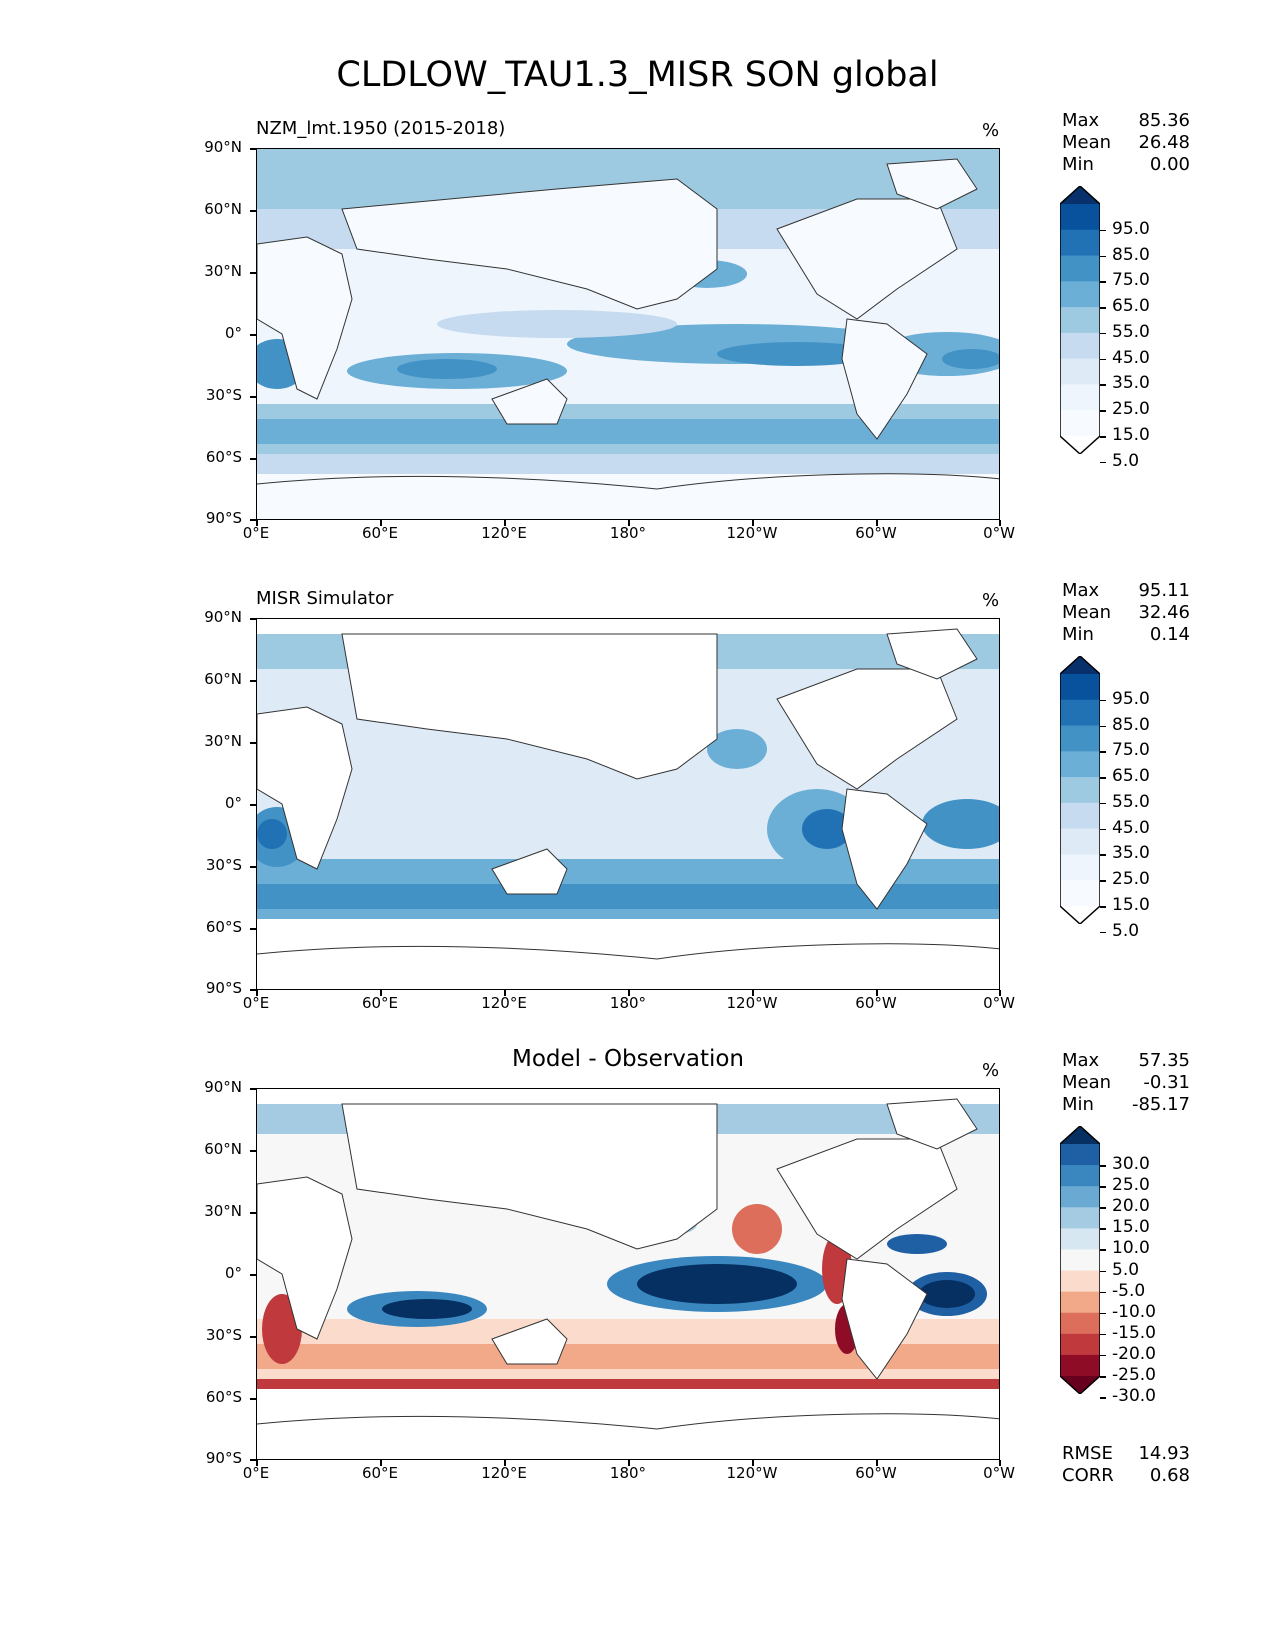 The width and height of the screenshot is (1275, 1650). Describe the element at coordinates (628, 533) in the screenshot. I see `x-tick-label: 180°` at that location.